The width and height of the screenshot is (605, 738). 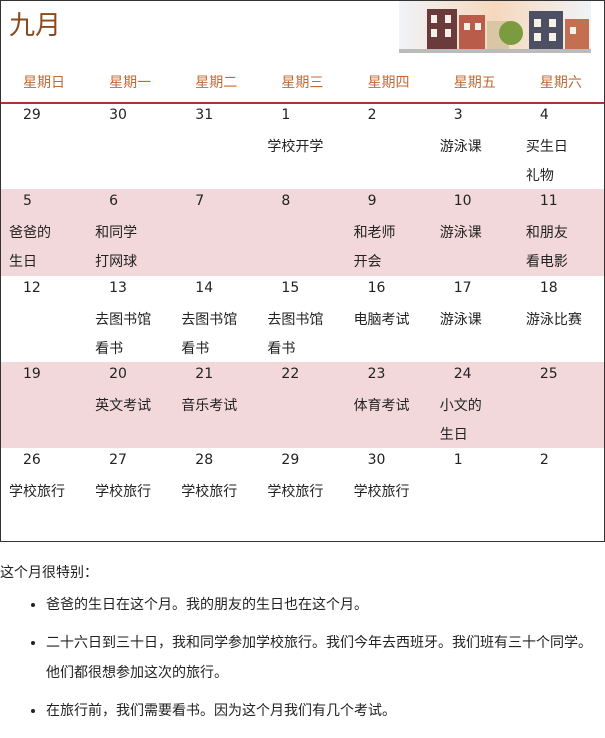 I want to click on day-cell: 27 学校旅行, so click(x=130, y=494).